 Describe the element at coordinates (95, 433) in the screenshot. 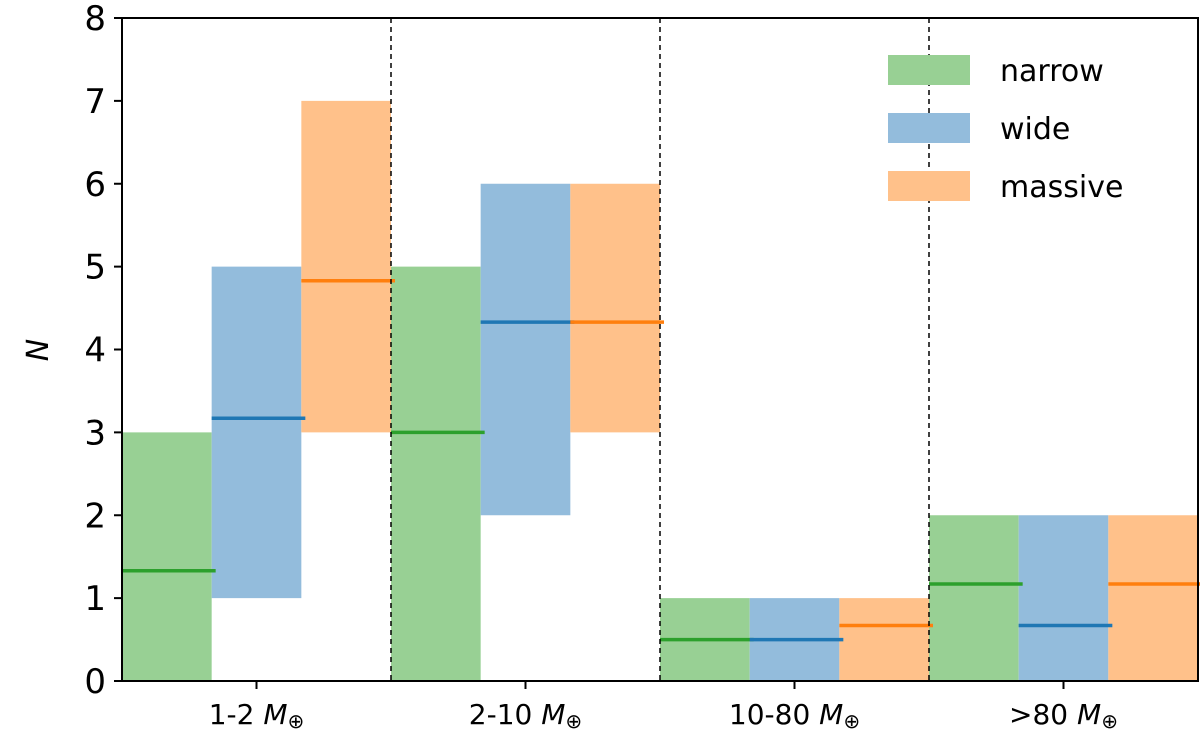

I see `y-tick-label: 3` at that location.